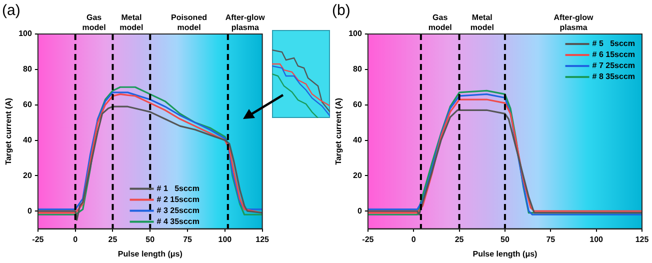  Describe the element at coordinates (613, 55) in the screenshot. I see `legend-label: # 6 15sccm` at that location.